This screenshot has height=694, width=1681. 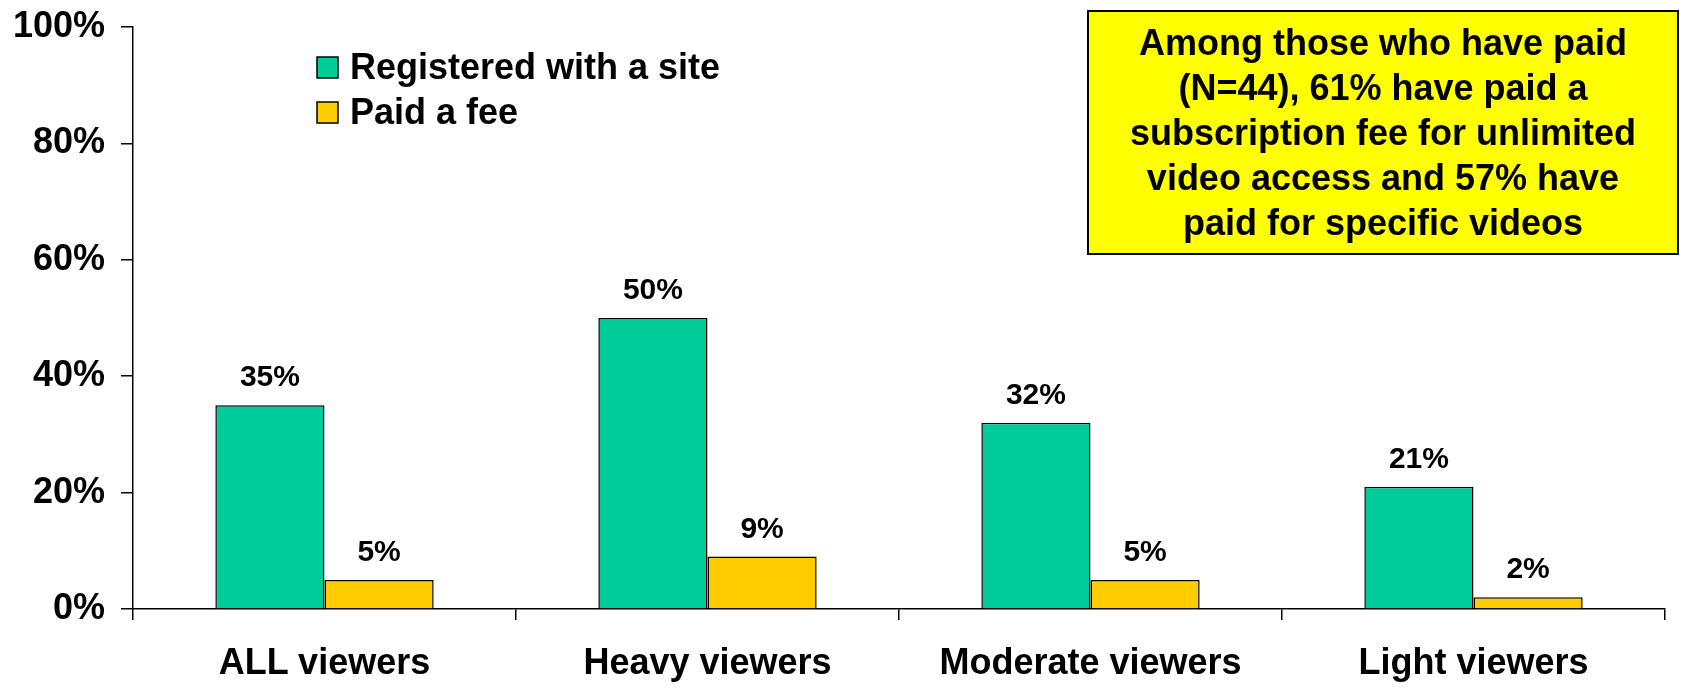 What do you see at coordinates (707, 661) in the screenshot?
I see `x-tick-label: Heavy viewers` at bounding box center [707, 661].